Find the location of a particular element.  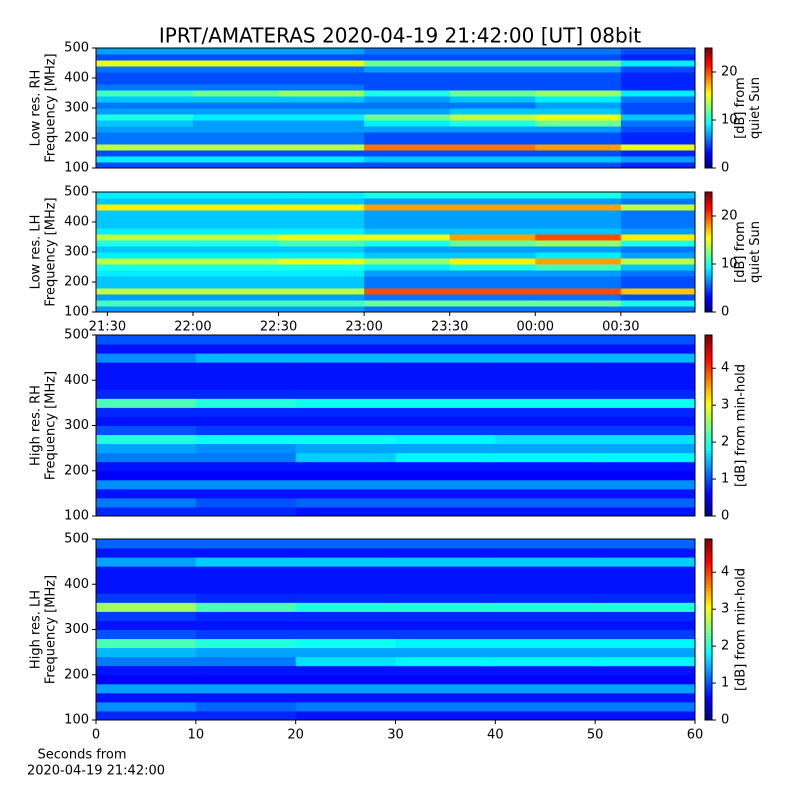

x-tick-label: 22:30 is located at coordinates (278, 327).